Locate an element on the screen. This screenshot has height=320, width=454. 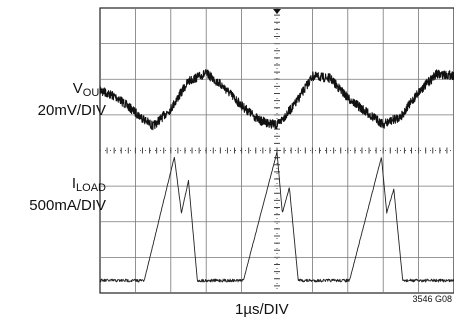
trigger-marker is located at coordinates (277, 11).